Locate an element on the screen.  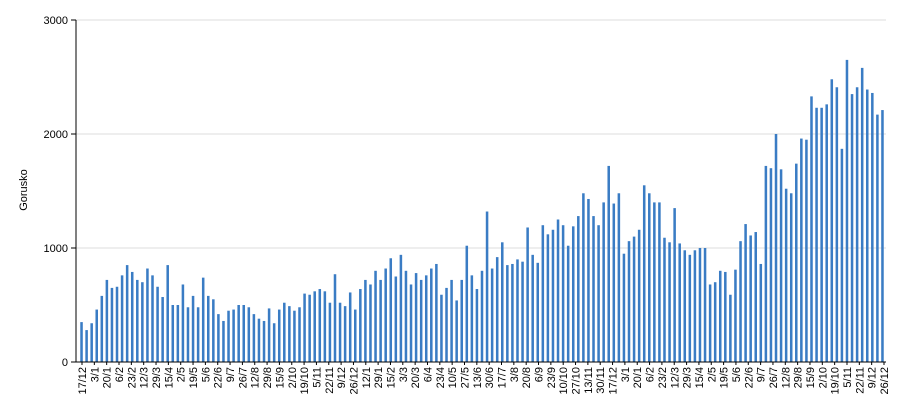
x-tick-label: 9/12 is located at coordinates (873, 377).